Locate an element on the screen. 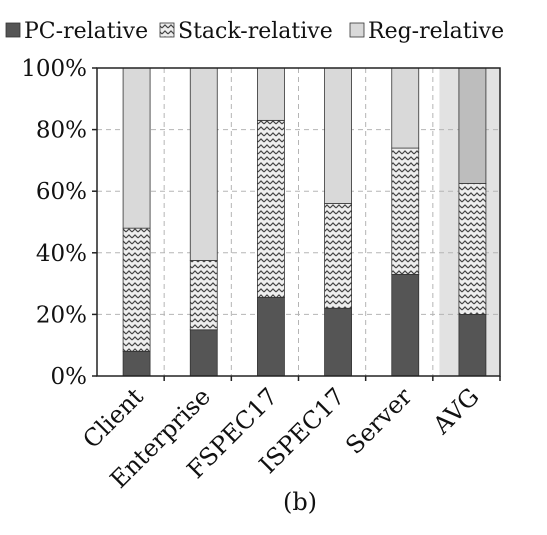  bar-server-stack-relative is located at coordinates (405, 211).